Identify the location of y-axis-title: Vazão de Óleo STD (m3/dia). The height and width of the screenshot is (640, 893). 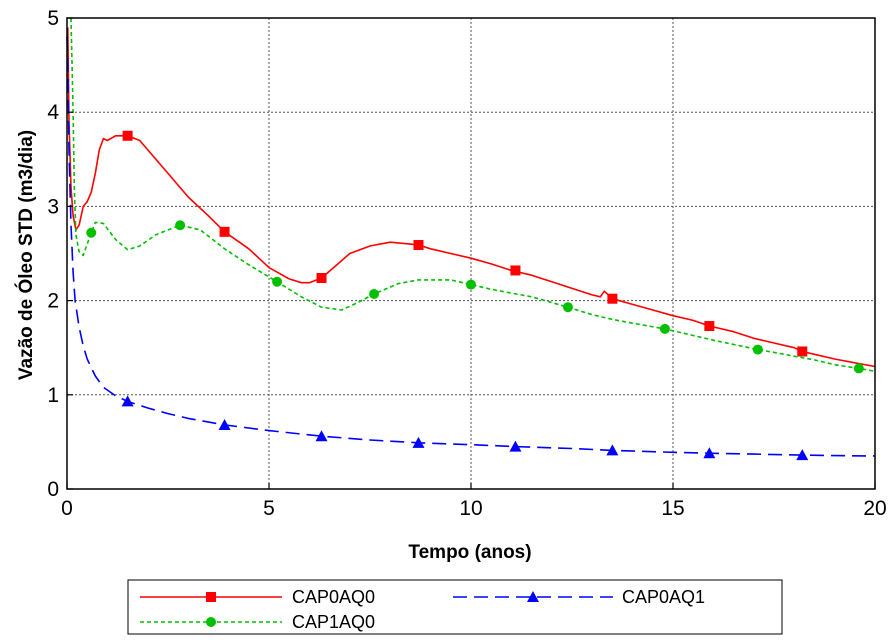
(26, 255).